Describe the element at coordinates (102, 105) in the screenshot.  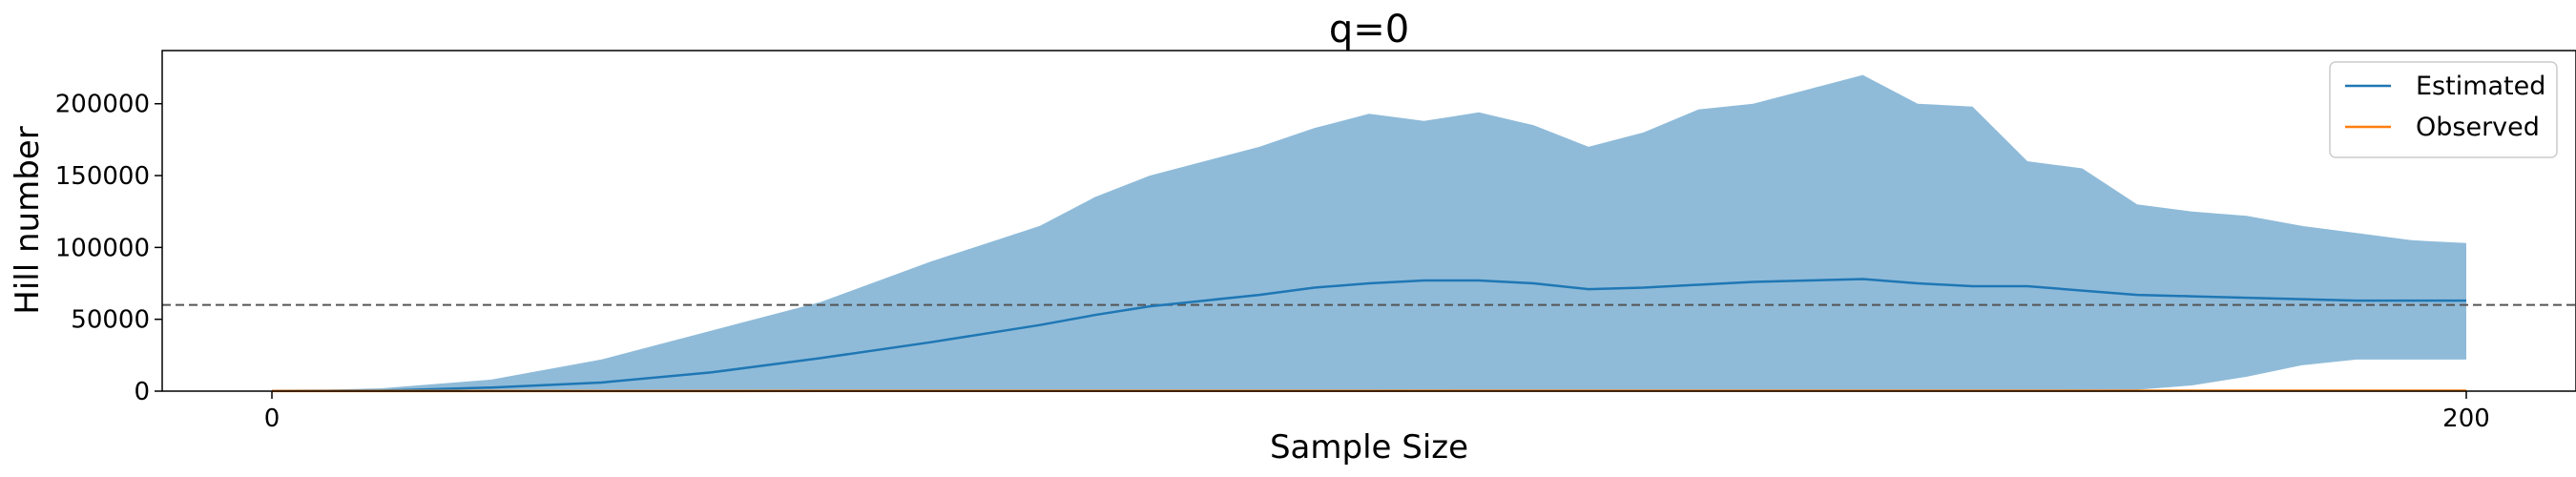
I see `y-tick-label: 200000` at that location.